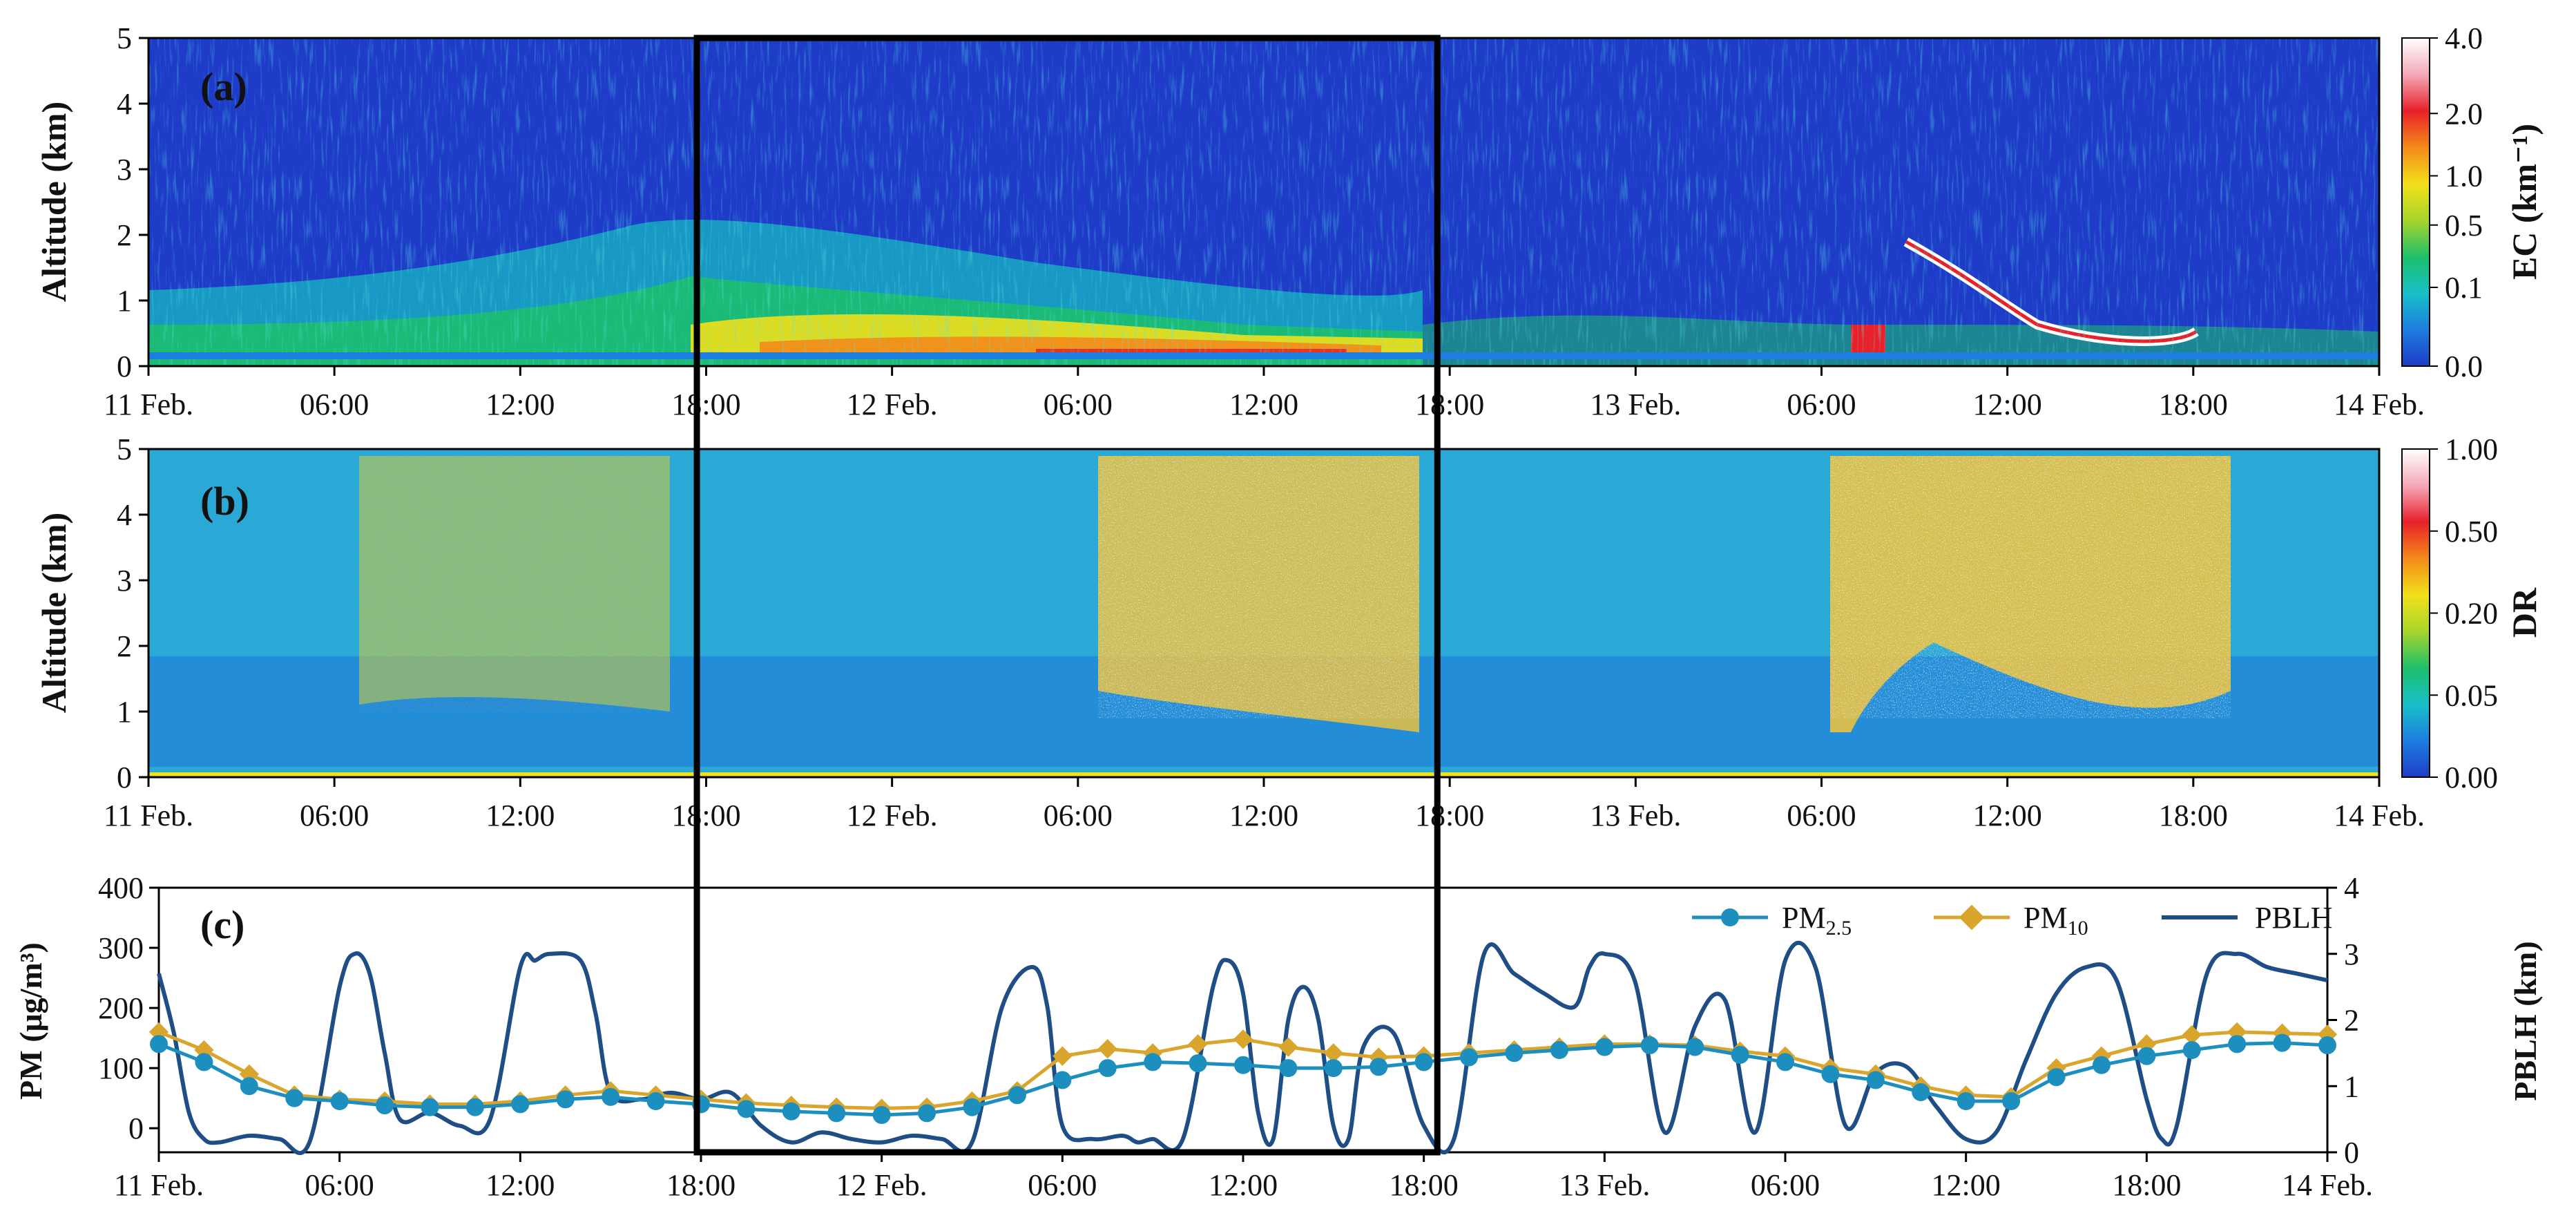 The height and width of the screenshot is (1211, 2576). I want to click on panel-b-colorbar-label: DR, so click(2524, 612).